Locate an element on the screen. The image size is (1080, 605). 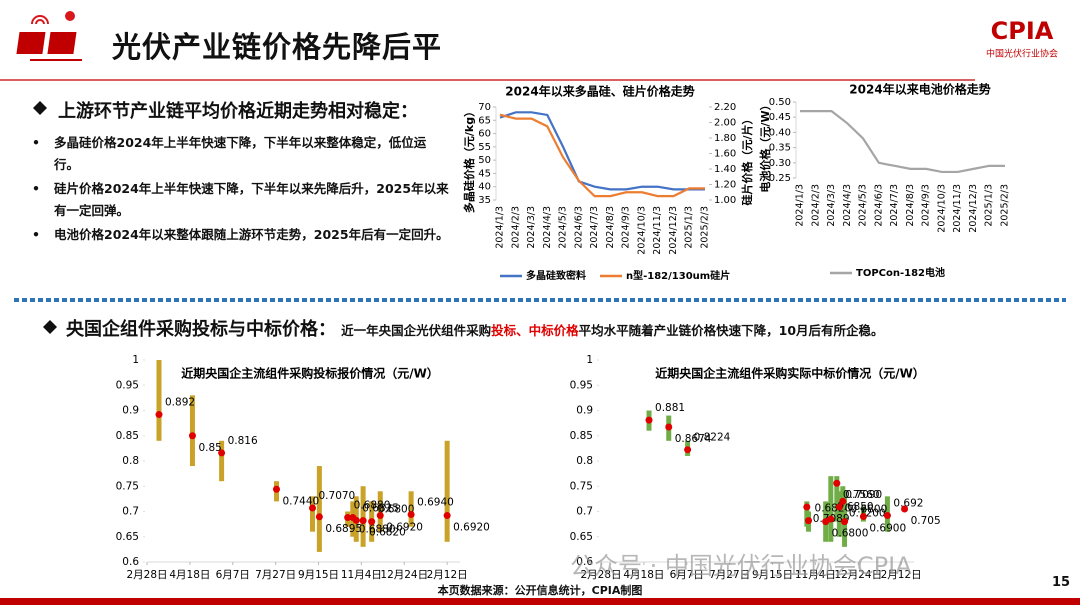
section-text: 平均水平随着产业链价格快速下降，10月后有所企稳。 is located at coordinates (731, 330).